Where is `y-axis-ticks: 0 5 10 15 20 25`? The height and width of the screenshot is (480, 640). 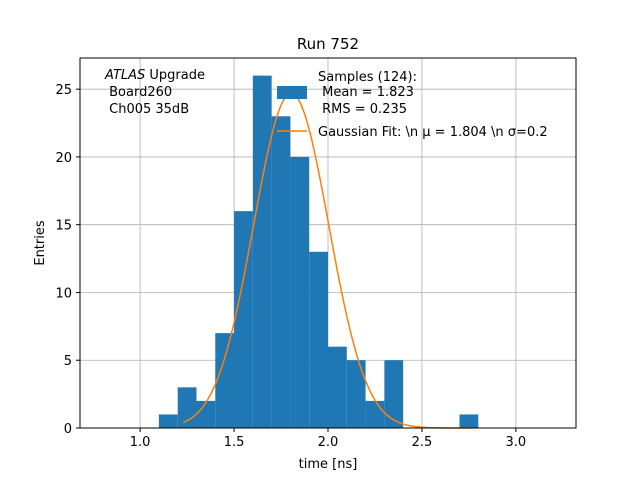 y-axis-ticks: 0 5 10 15 20 25 is located at coordinates (67, 260).